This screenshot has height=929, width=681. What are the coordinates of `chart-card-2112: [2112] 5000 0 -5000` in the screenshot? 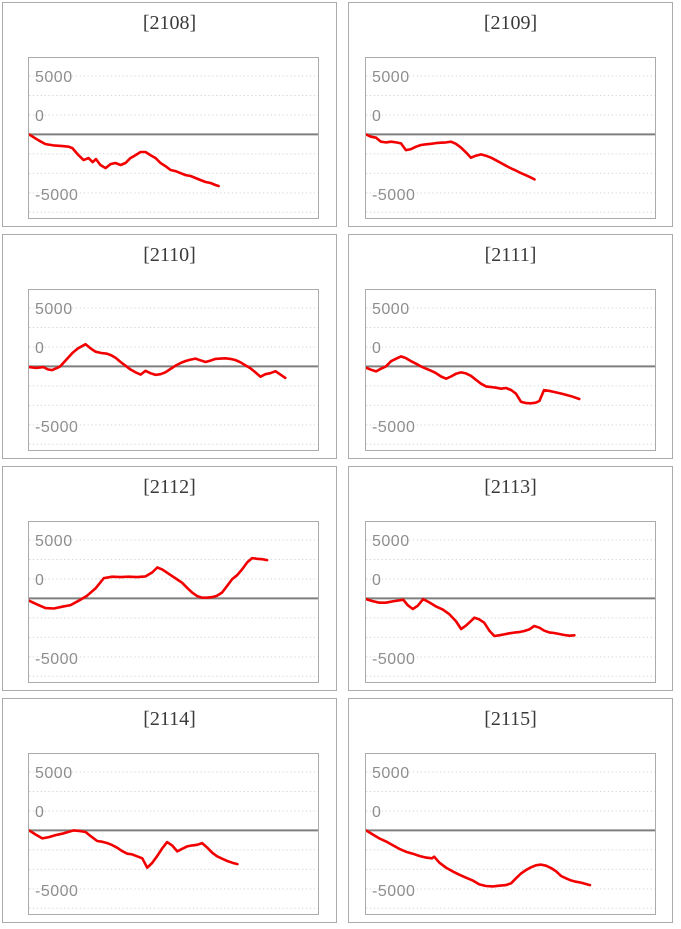 It's located at (169, 578).